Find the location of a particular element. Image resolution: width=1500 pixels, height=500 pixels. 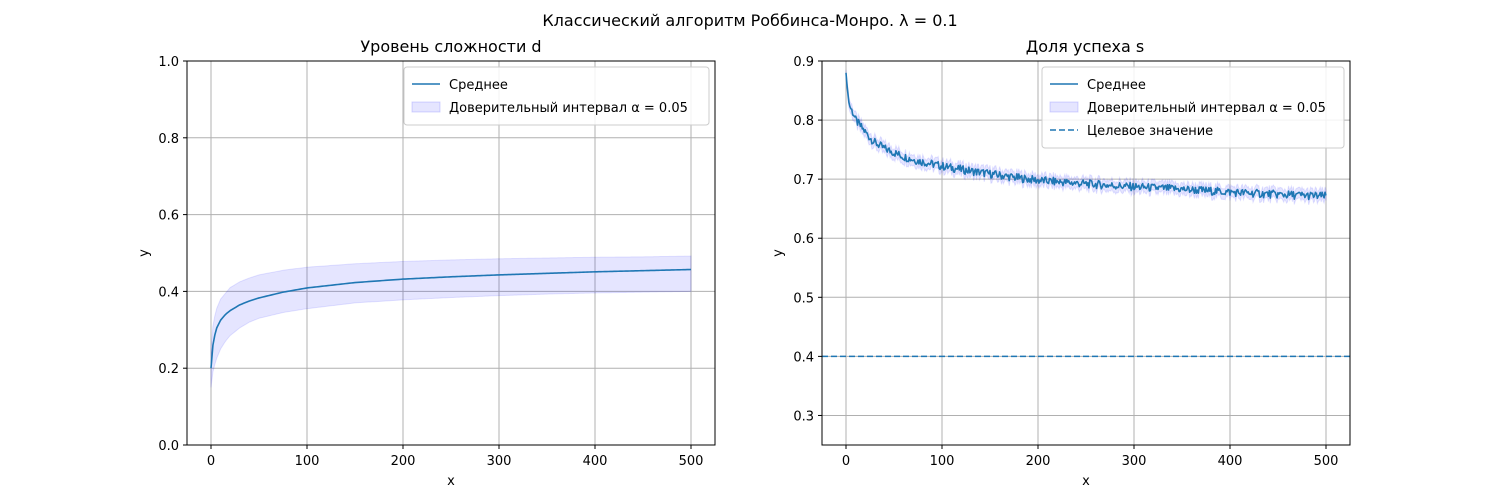

subplot-title: Уровень сложности d is located at coordinates (450, 46).